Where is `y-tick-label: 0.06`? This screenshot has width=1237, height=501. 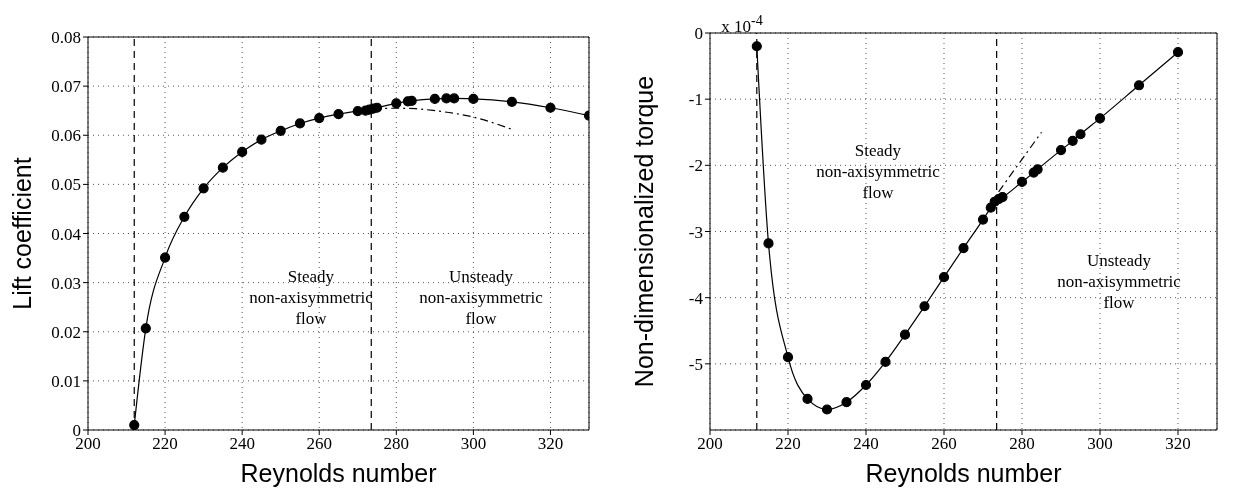 y-tick-label: 0.06 is located at coordinates (66, 136).